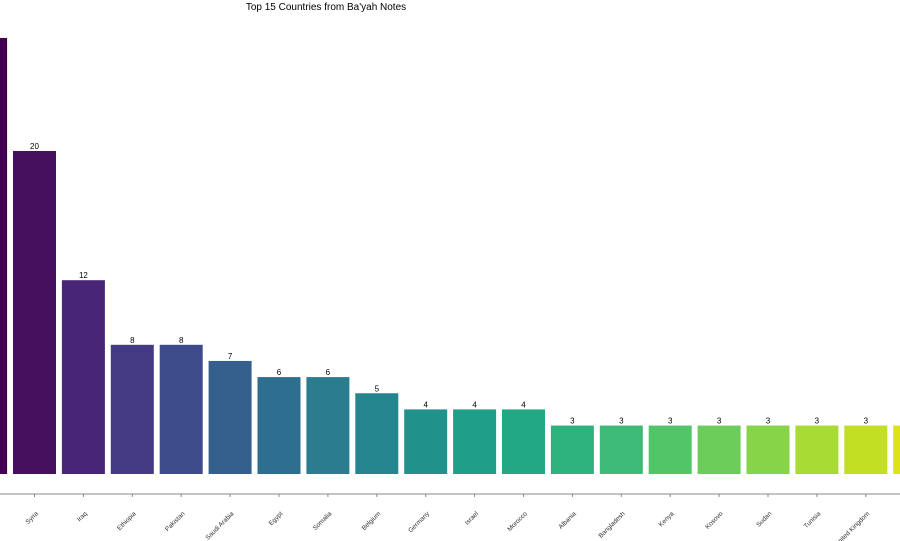  Describe the element at coordinates (419, 522) in the screenshot. I see `tick-label-germany: Germany` at that location.